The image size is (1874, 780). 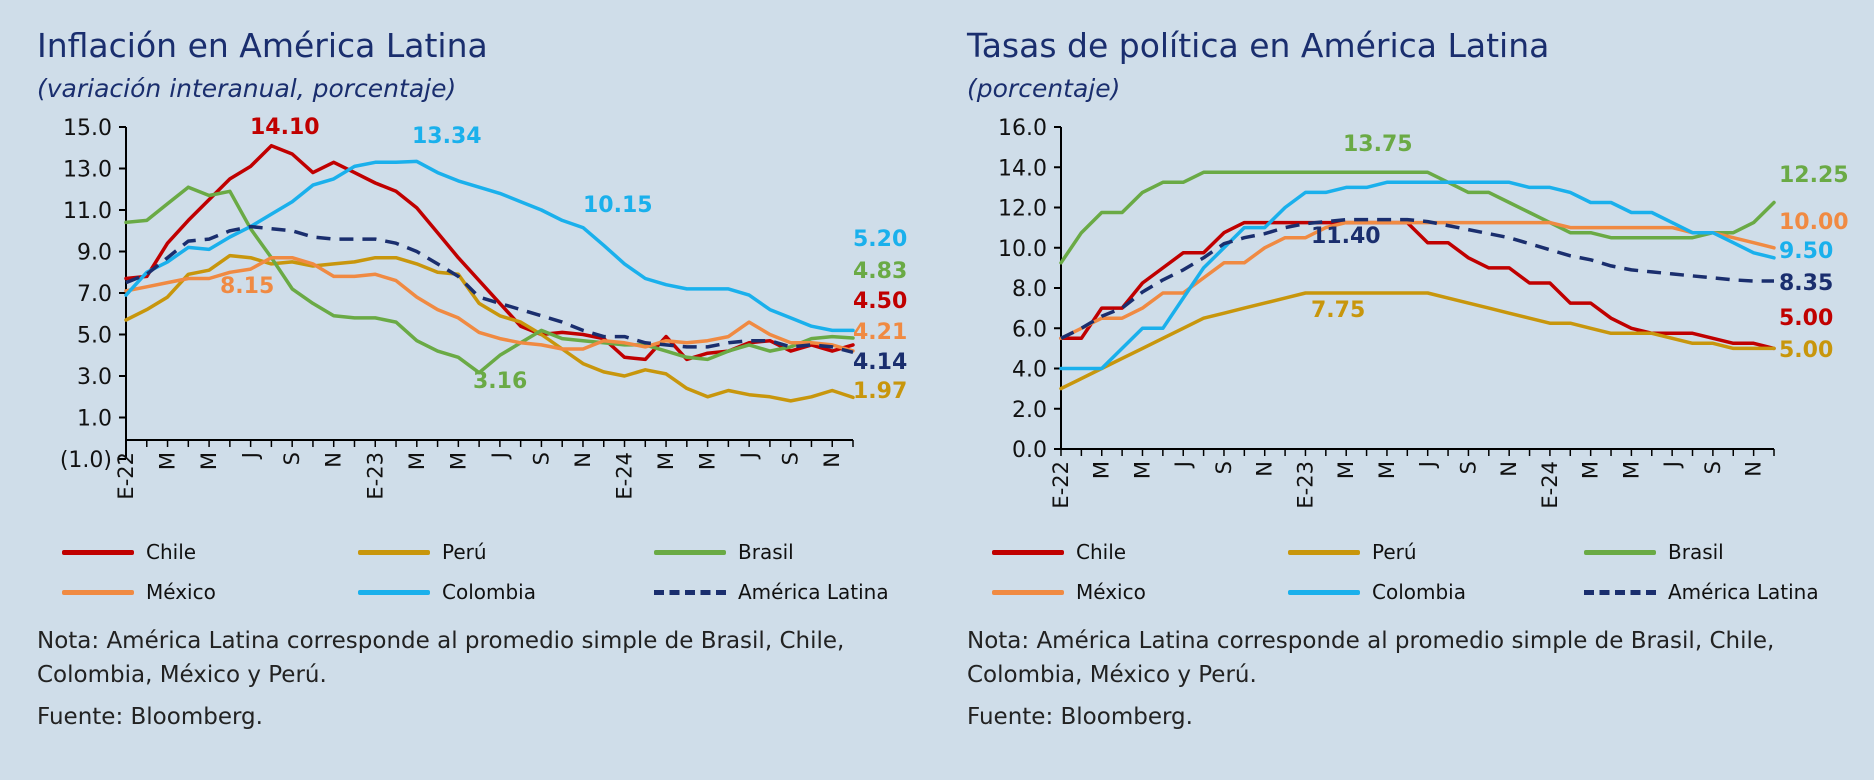 I want to click on chart-subtitle: (porcentaje), so click(x=1044, y=88).